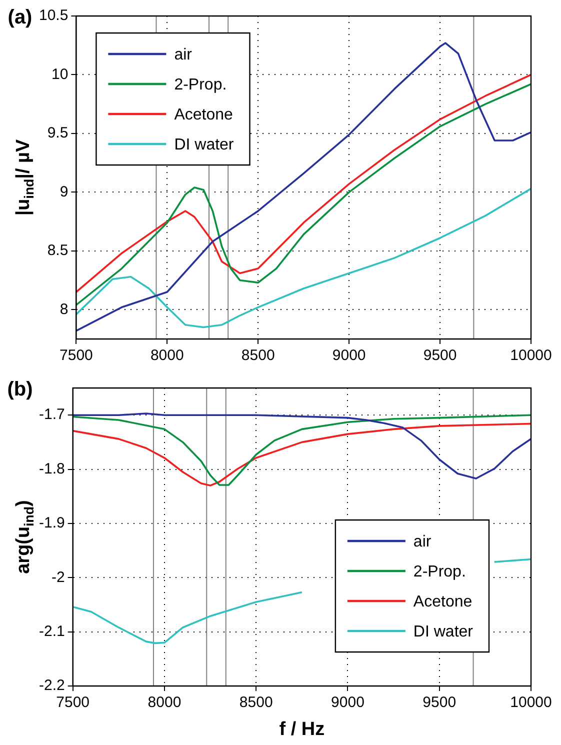  What do you see at coordinates (24, 177) in the screenshot?
I see `y-axis-title: |uind|/ µV` at bounding box center [24, 177].